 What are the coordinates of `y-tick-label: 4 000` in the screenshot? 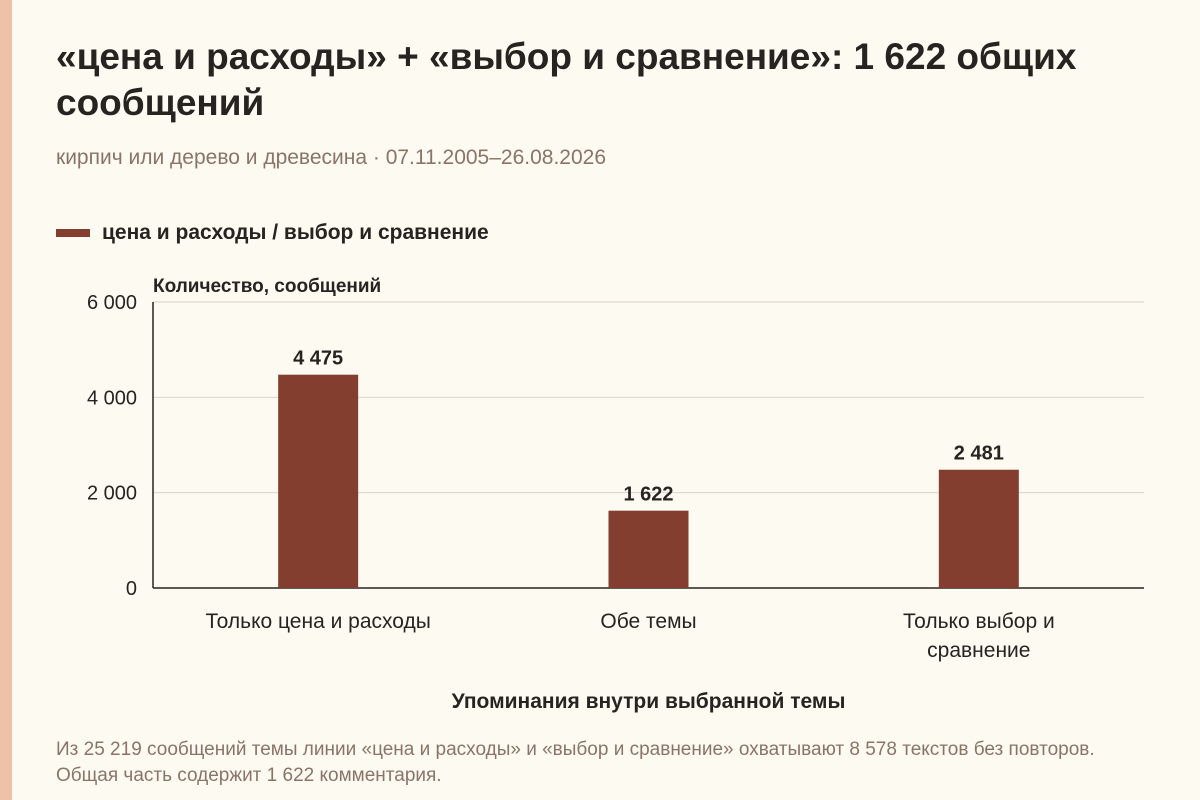 It's located at (112, 398).